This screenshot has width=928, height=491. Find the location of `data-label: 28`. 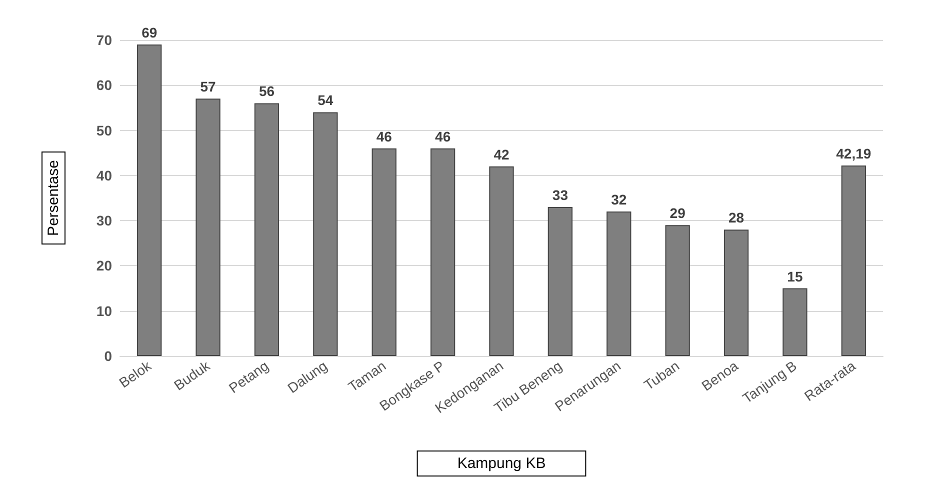

data-label: 28 is located at coordinates (736, 218).